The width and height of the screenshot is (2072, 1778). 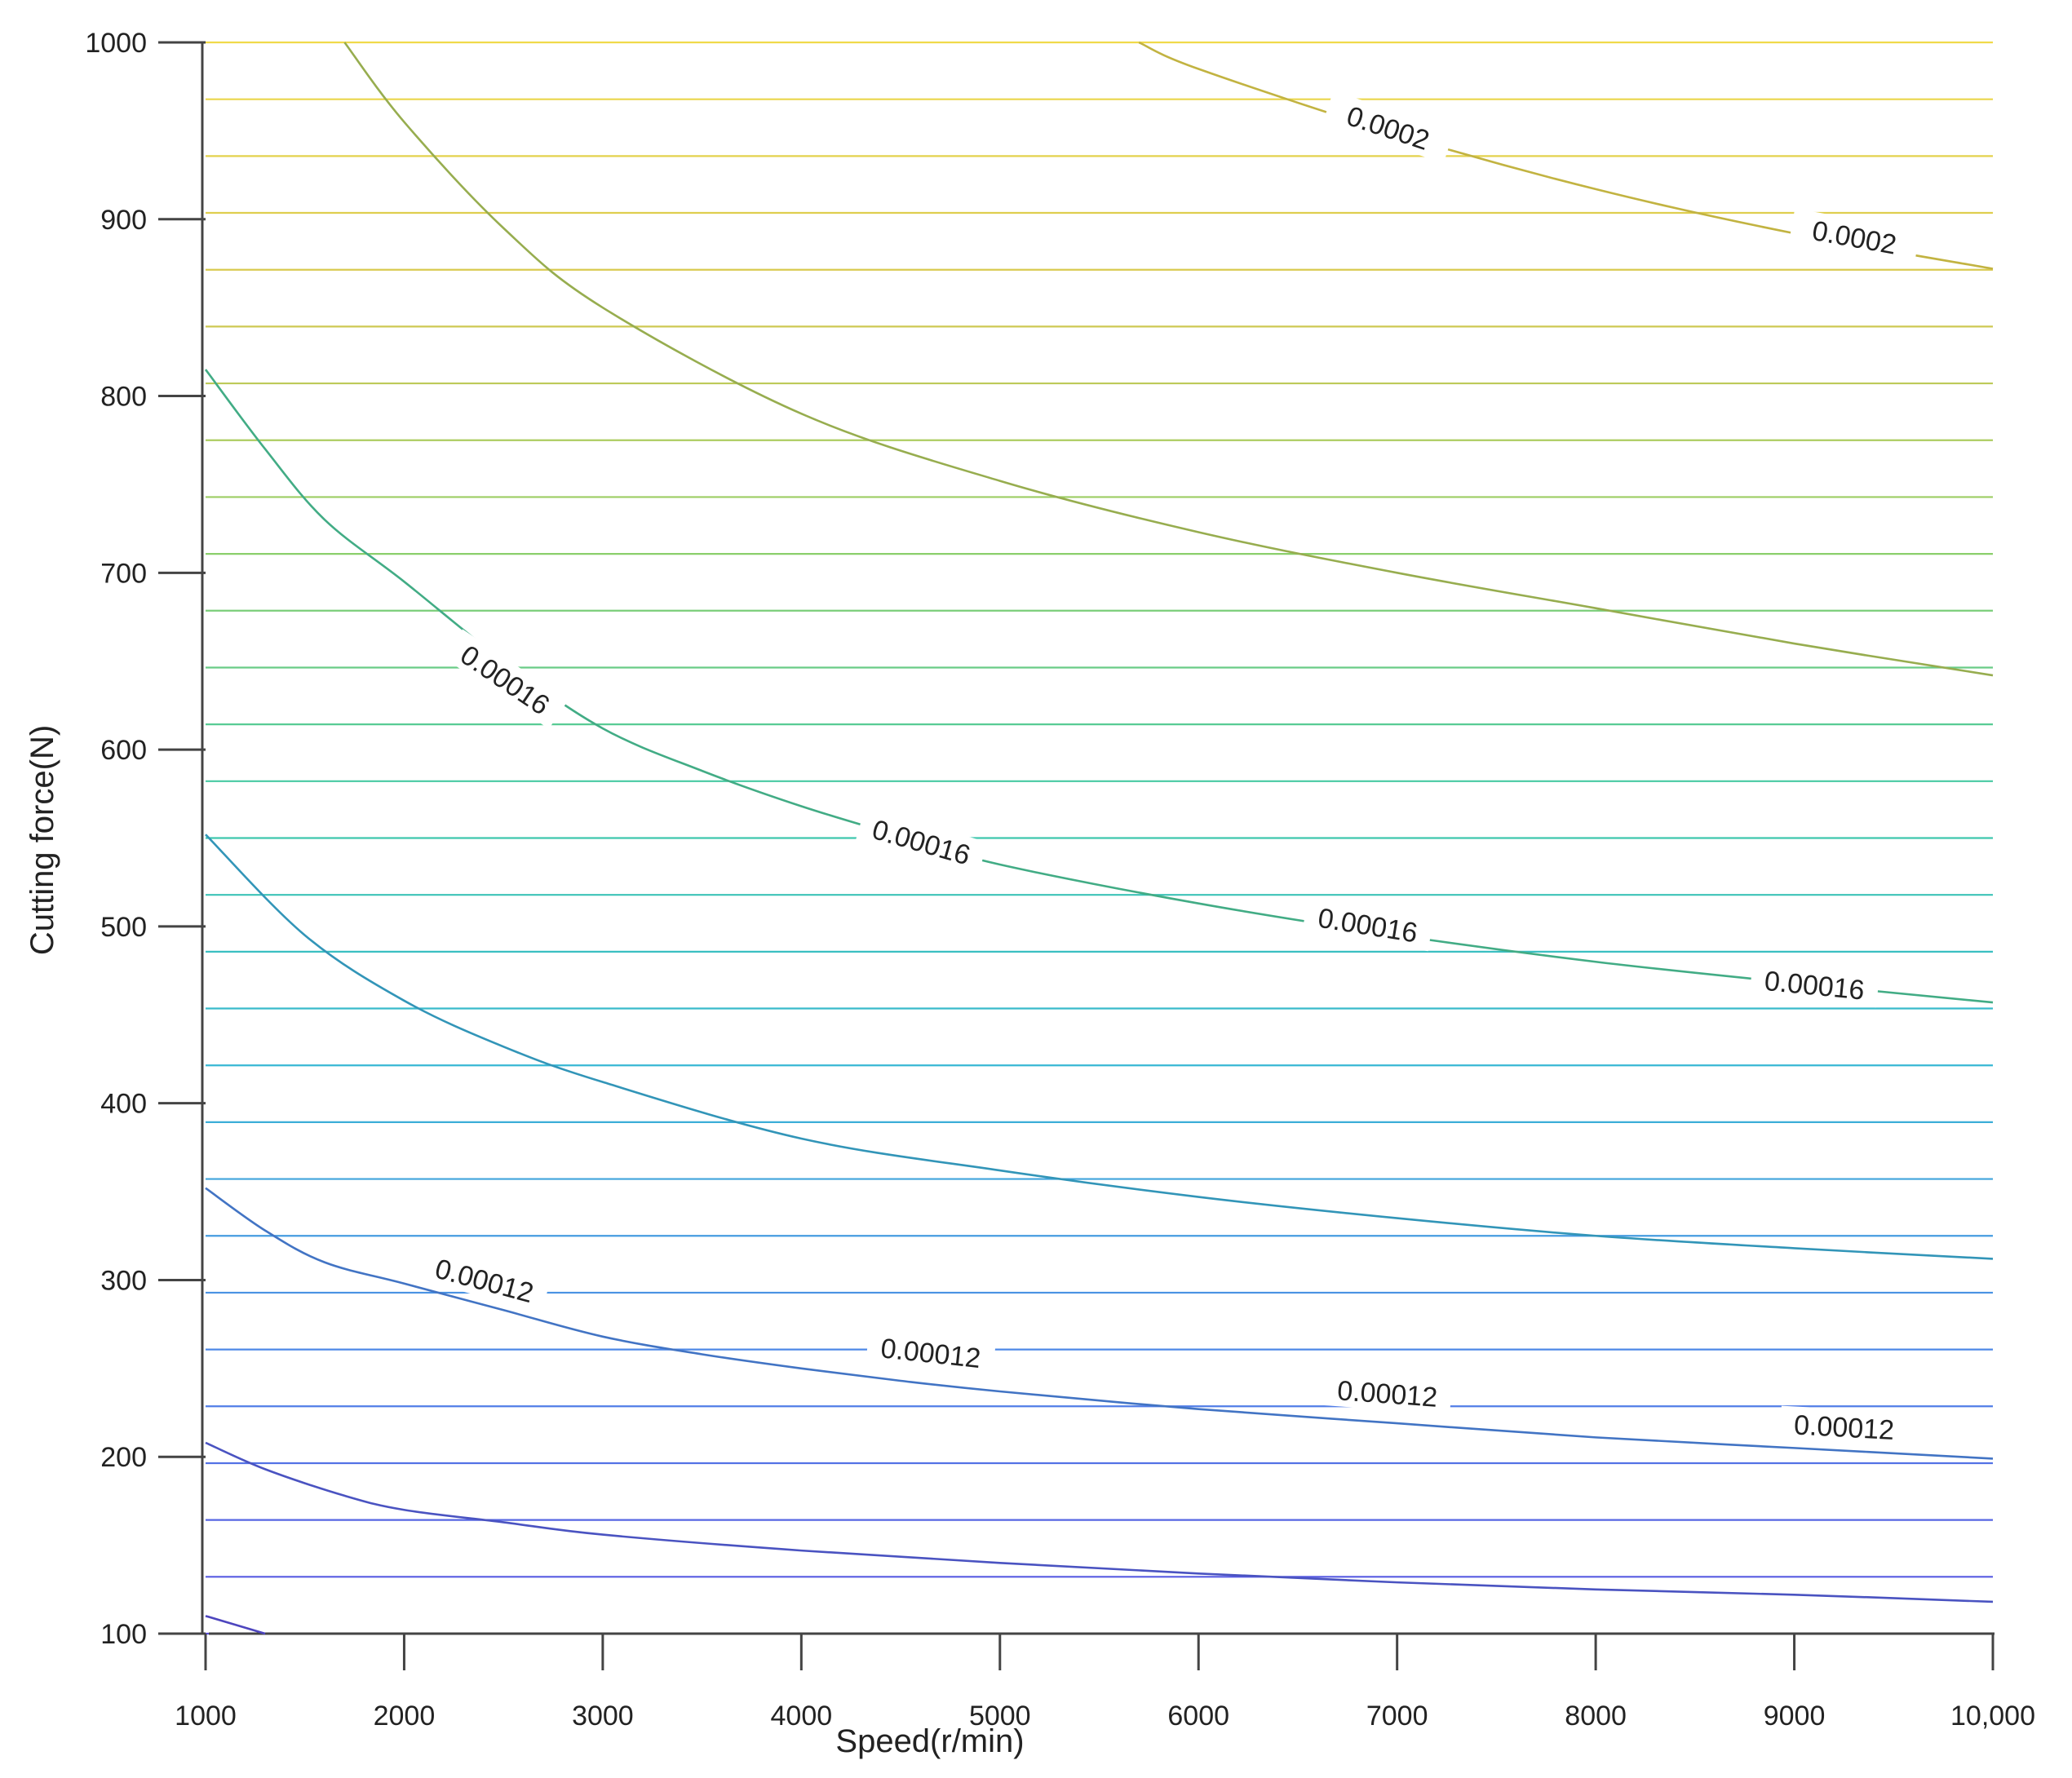 I want to click on y-tick-label: 600, so click(x=124, y=751).